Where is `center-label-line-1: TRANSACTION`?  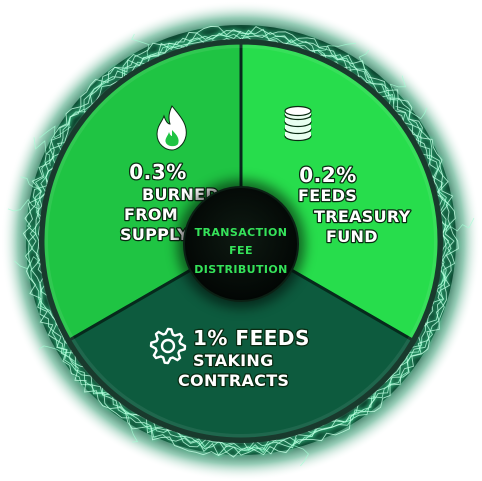
center-label-line-1: TRANSACTION is located at coordinates (241, 232).